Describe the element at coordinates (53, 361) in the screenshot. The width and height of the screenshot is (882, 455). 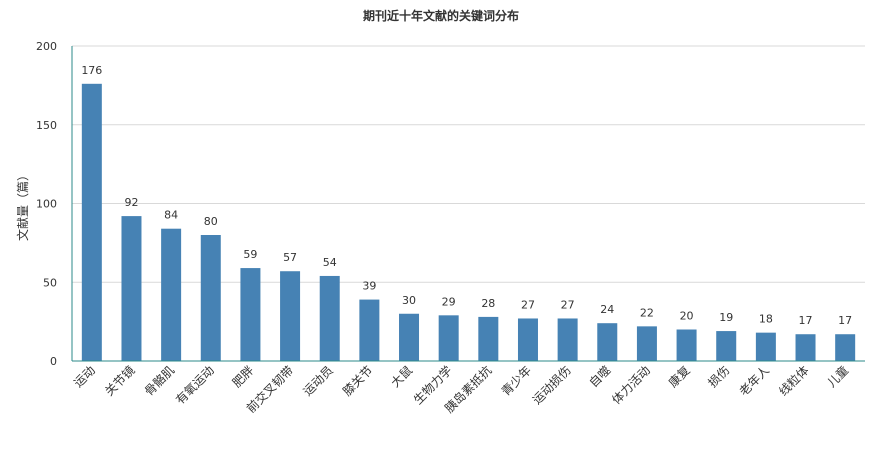
I see `y-tick-label: 0` at that location.